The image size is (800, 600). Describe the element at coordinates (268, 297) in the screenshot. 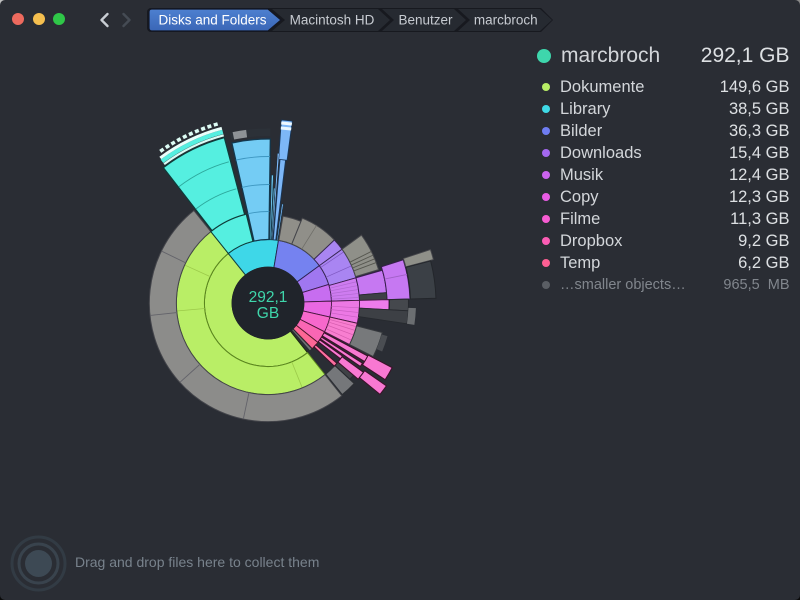

I see `svg-text: 292,1` at that location.